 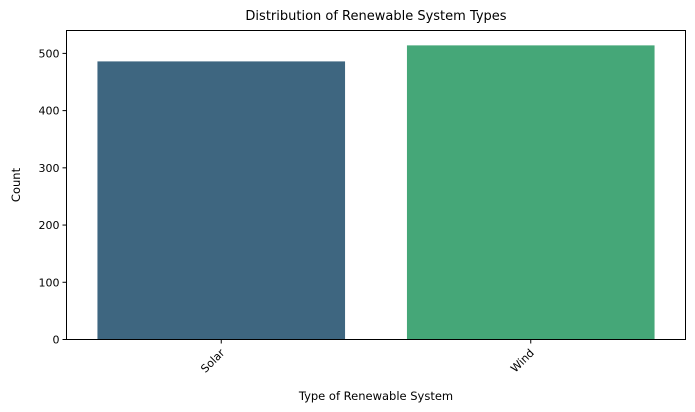 What do you see at coordinates (53, 197) in the screenshot?
I see `y-axis-ticks: 0 100 200 300 400 500` at bounding box center [53, 197].